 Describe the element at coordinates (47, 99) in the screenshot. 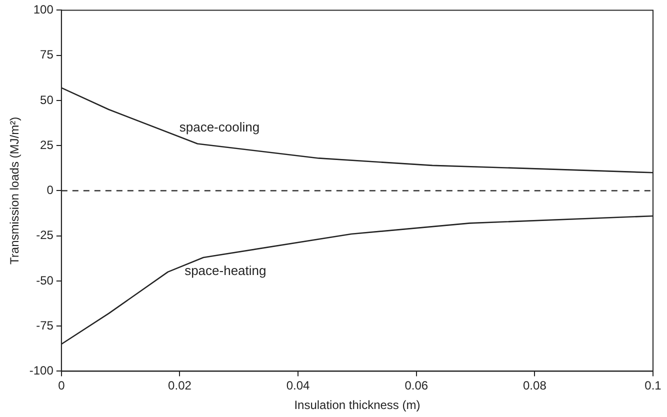

I see `y-tick-label: 50` at that location.